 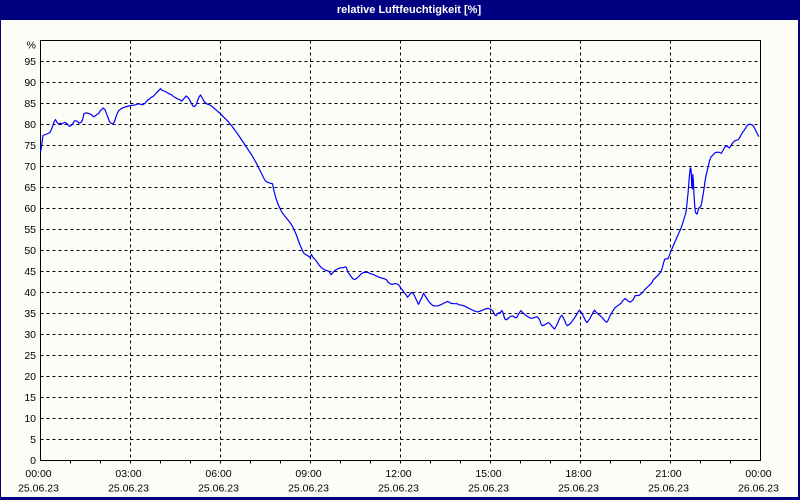 I want to click on svg-text: 06:00, so click(x=218, y=474).